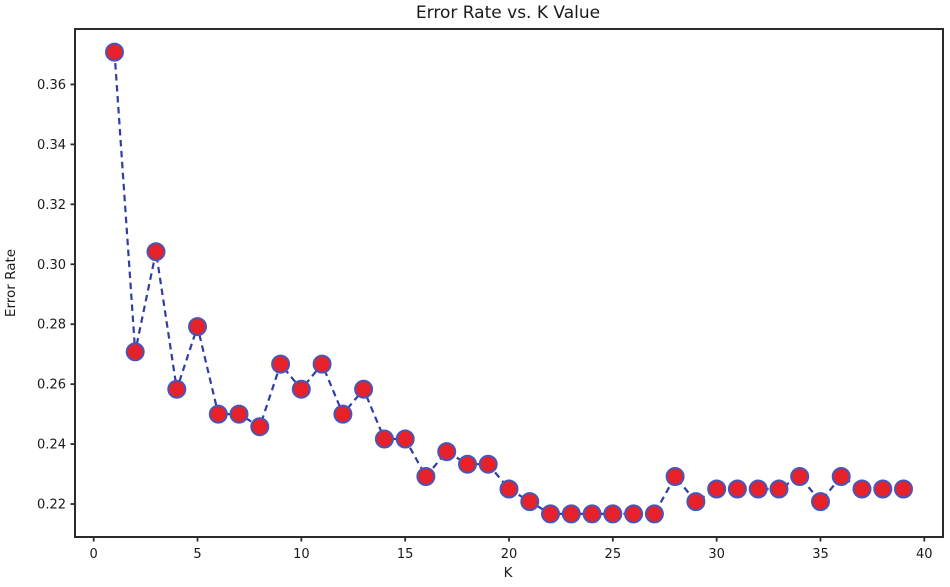 The image size is (950, 587). I want to click on y-tick-label: 0.26, so click(51, 385).